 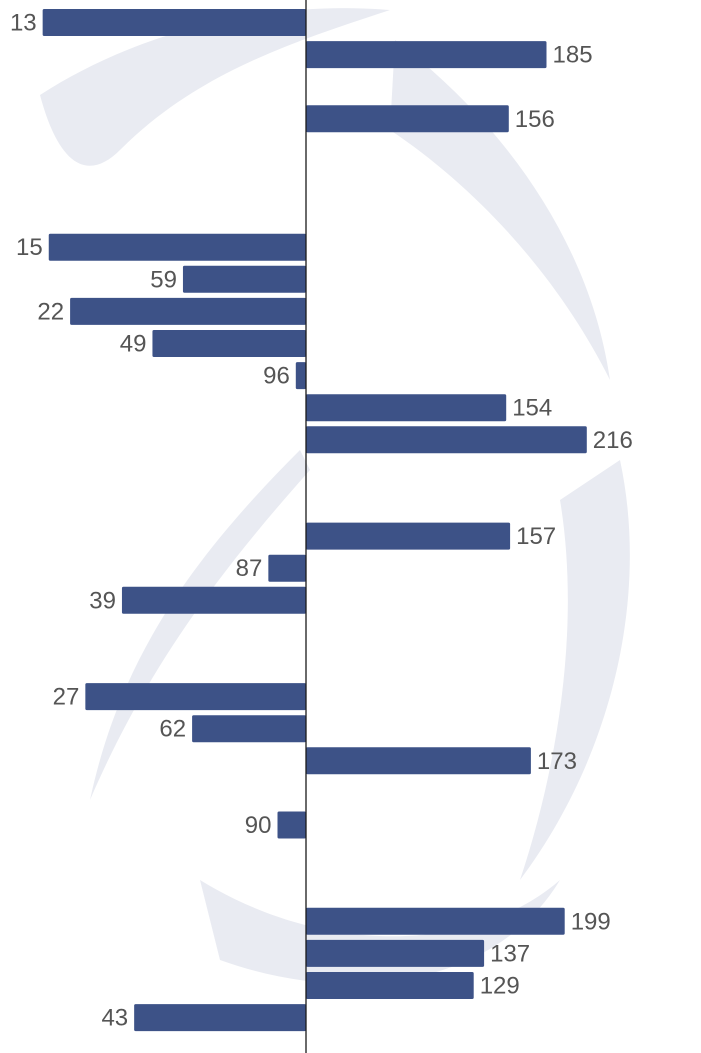 I want to click on value-label-8: 154, so click(x=532, y=408).